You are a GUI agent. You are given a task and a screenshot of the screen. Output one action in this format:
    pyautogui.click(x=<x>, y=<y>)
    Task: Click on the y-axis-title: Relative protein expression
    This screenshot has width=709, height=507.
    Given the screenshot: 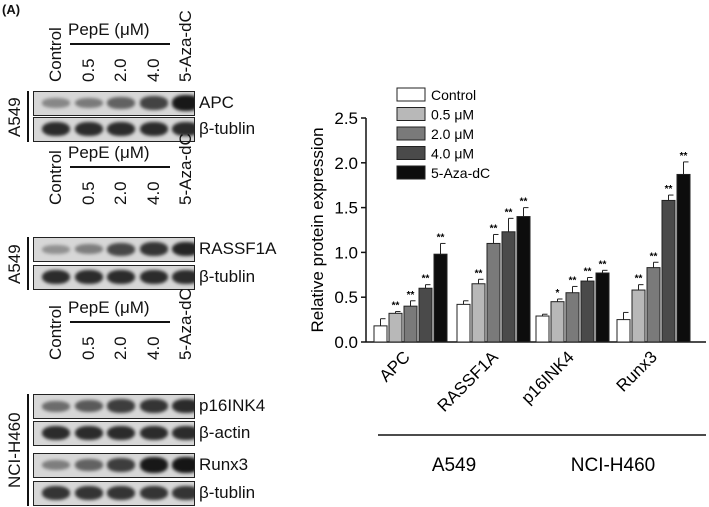 What is the action you would take?
    pyautogui.click(x=317, y=229)
    